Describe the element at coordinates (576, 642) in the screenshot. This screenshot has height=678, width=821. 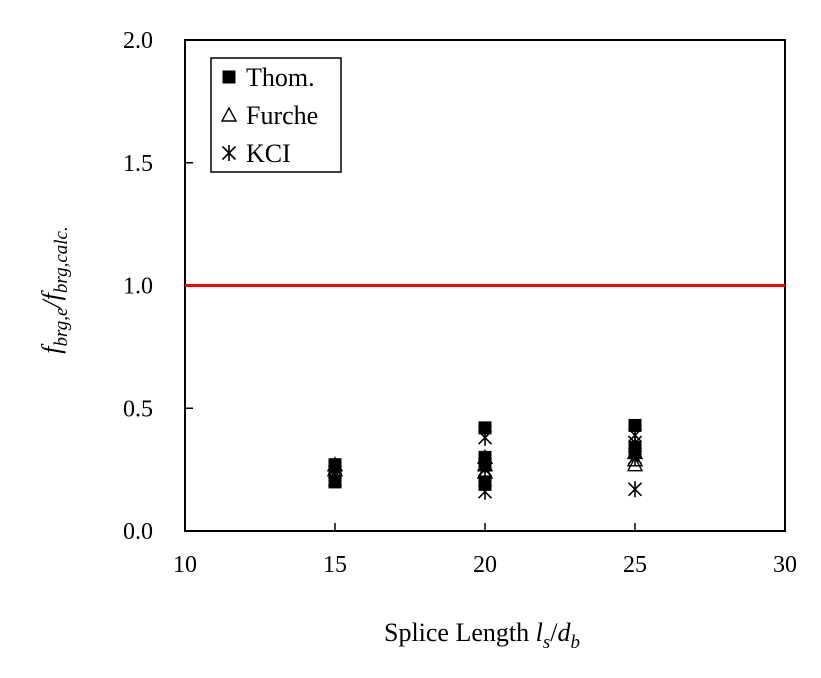
I see `x-label-b: b` at that location.